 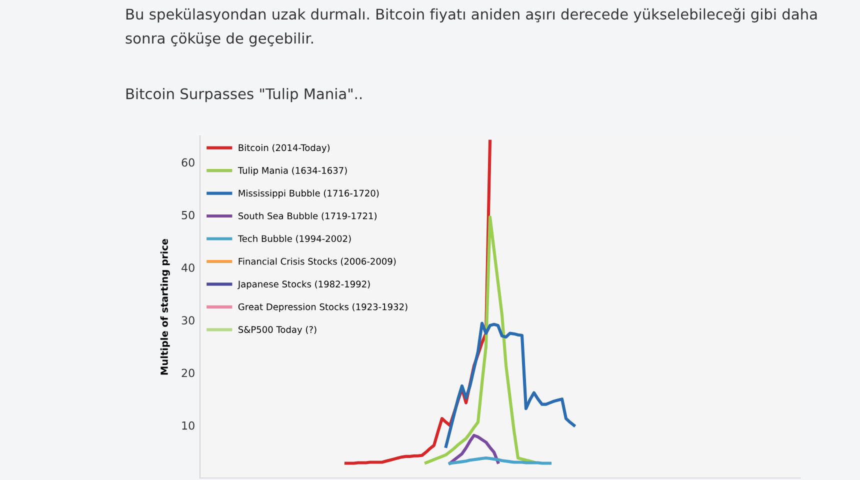 What do you see at coordinates (244, 95) in the screenshot?
I see `chart-title: Bitcoin Surpasses "Tulip Mania"..` at bounding box center [244, 95].